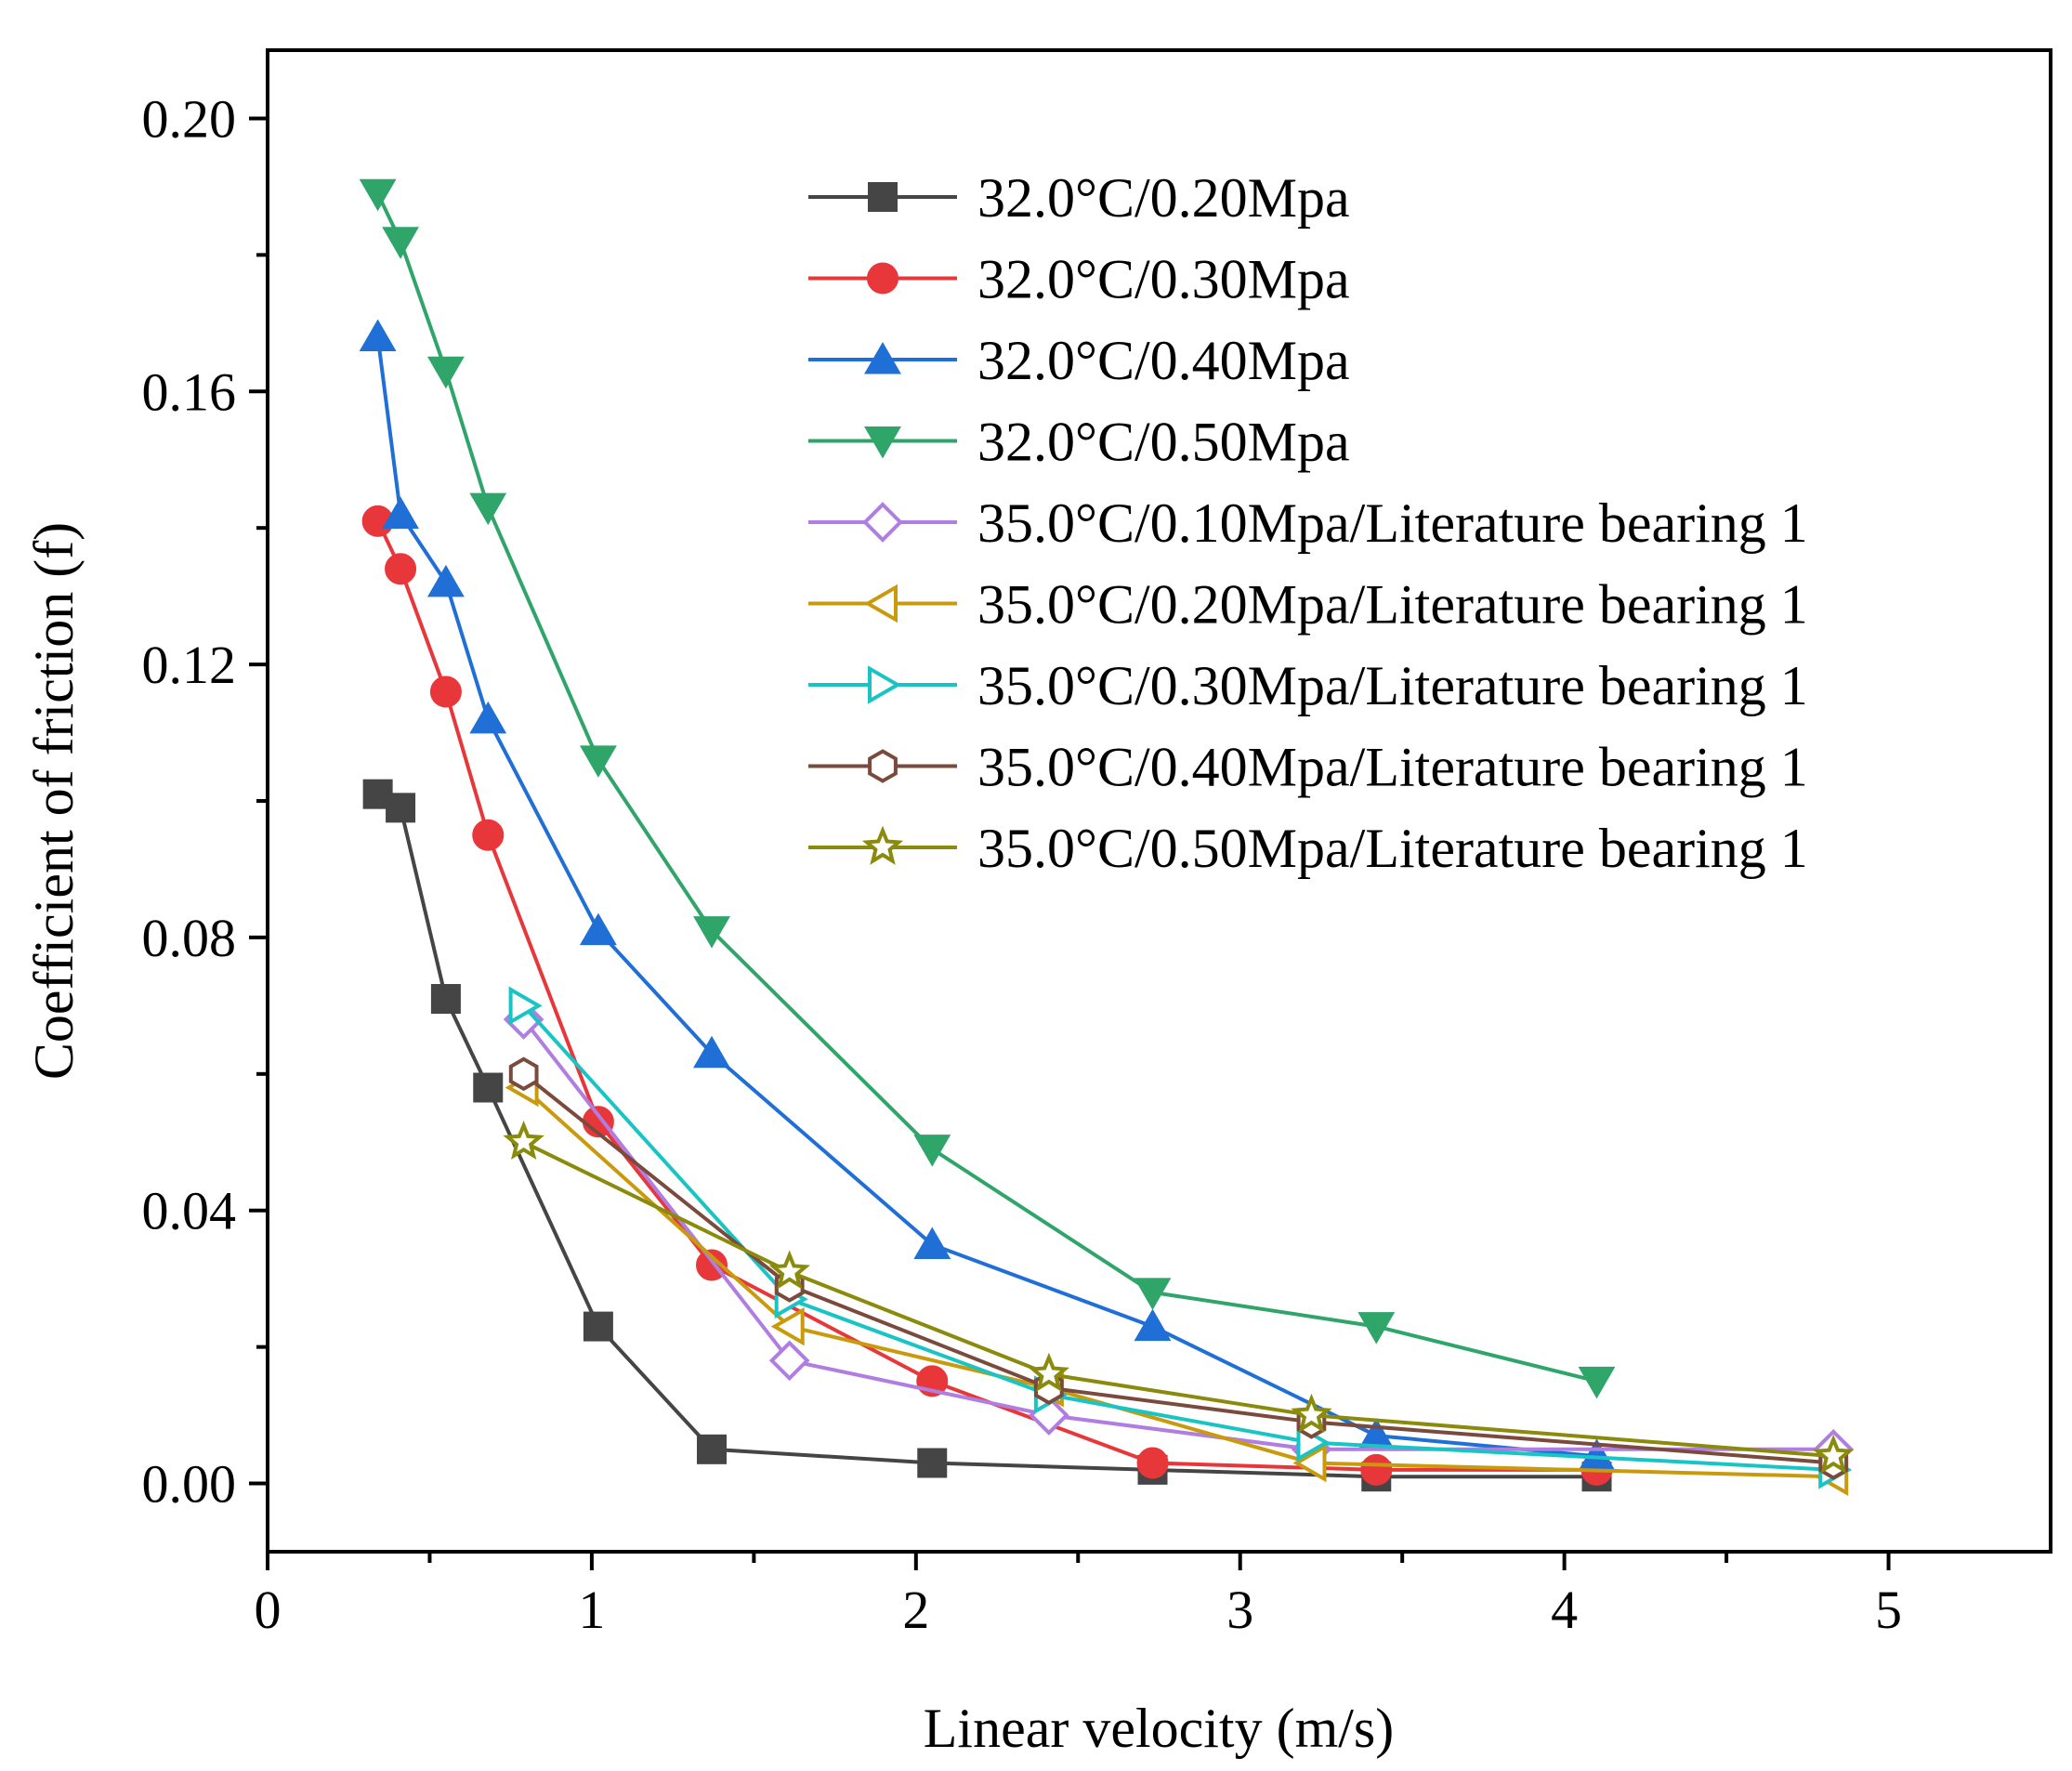 The height and width of the screenshot is (1771, 2072). Describe the element at coordinates (1163, 442) in the screenshot. I see `legend-label: 32.0°C/0.50Mpa` at that location.